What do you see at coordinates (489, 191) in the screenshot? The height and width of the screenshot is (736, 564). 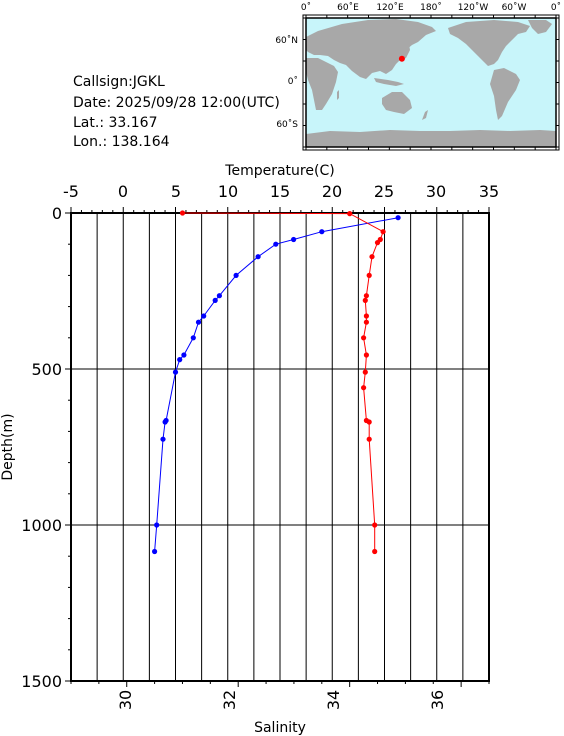 I see `temp-tick-label: 35` at bounding box center [489, 191].